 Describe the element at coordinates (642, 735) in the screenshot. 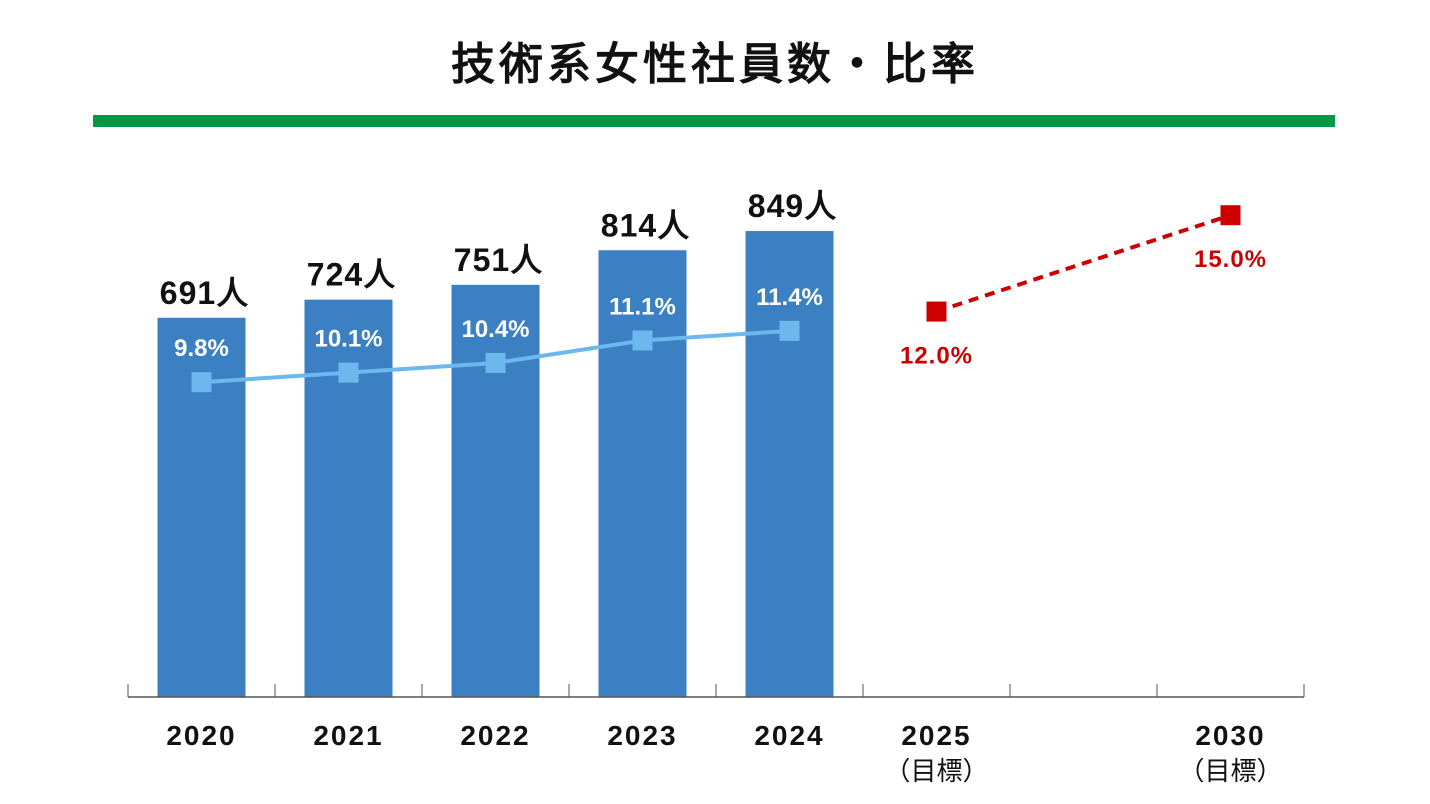

I see `x-tick-label: 2023` at that location.